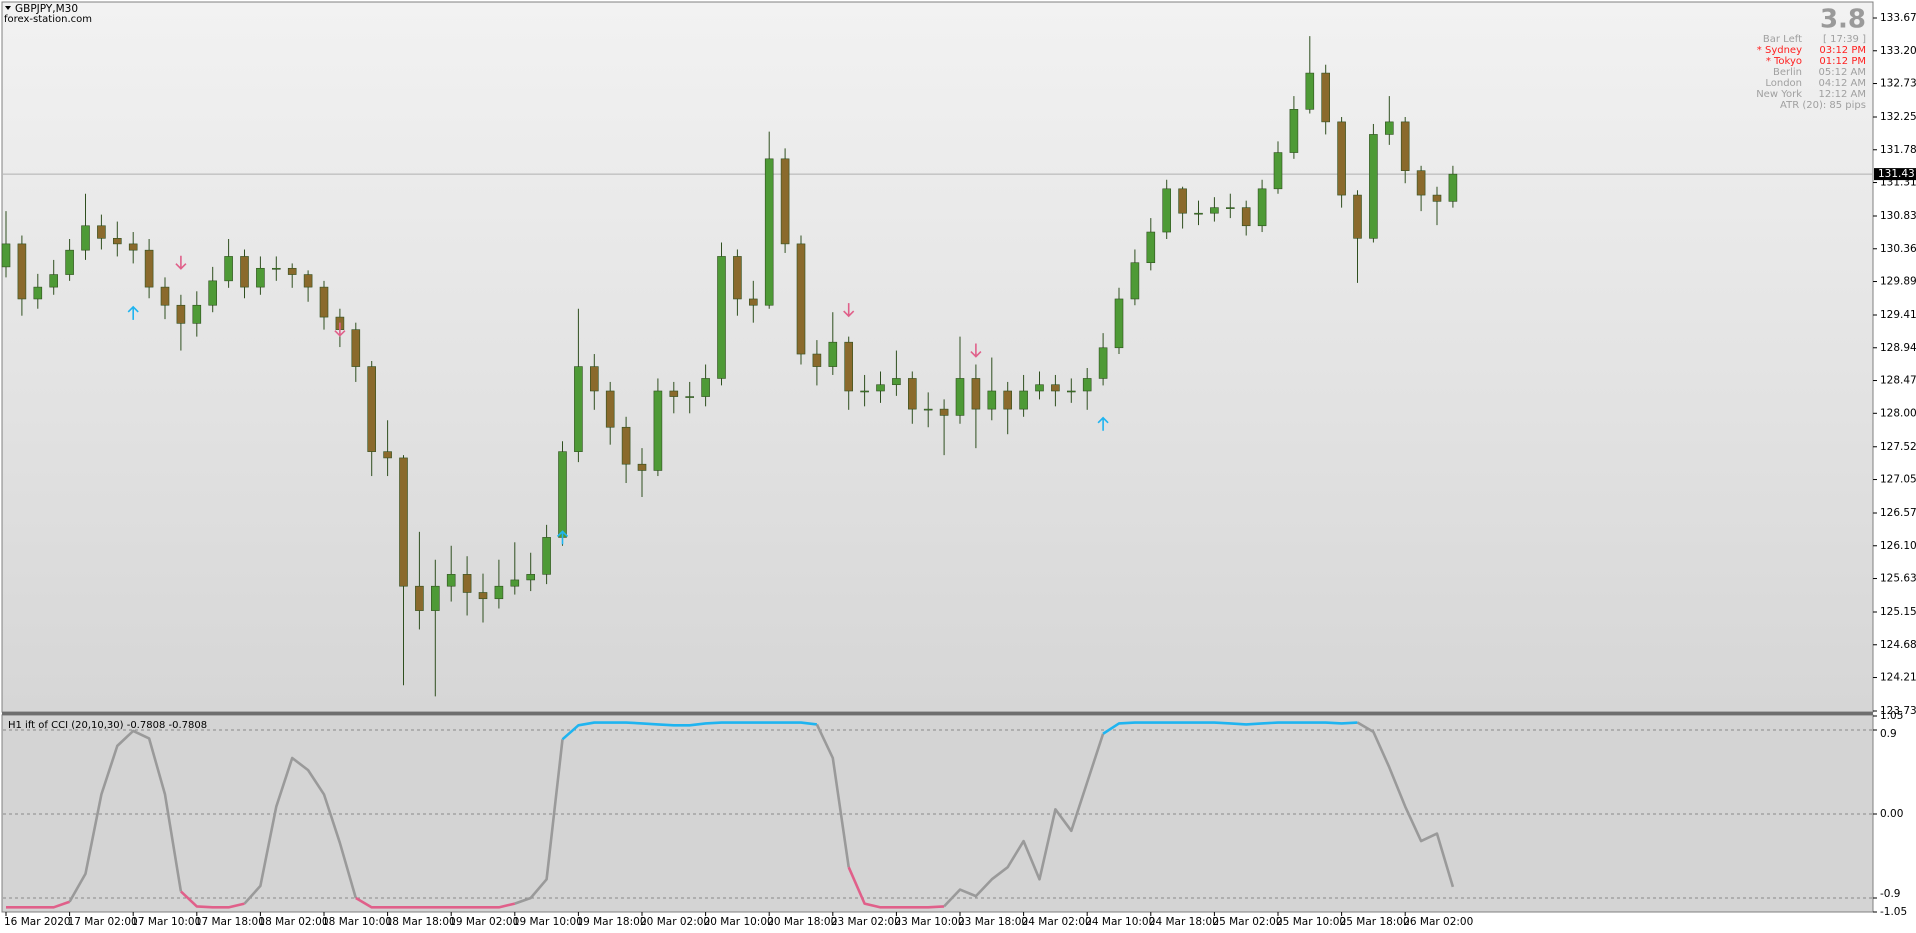  What do you see at coordinates (1784, 61) in the screenshot?
I see `clock-label: * Tokyo` at bounding box center [1784, 61].